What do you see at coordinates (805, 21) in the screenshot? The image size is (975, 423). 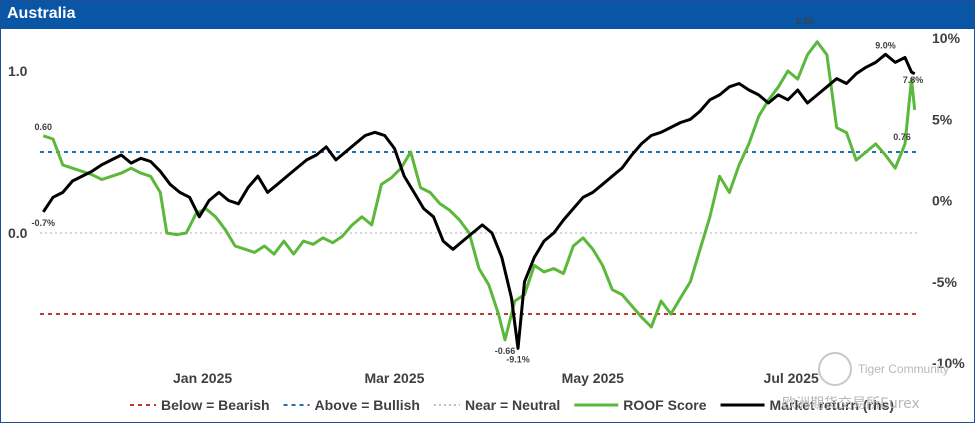 I see `data-label-4: 1.18` at bounding box center [805, 21].